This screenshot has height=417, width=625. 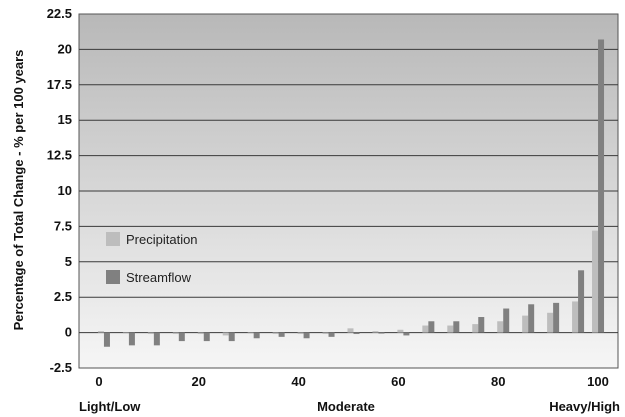 What do you see at coordinates (61, 367) in the screenshot?
I see `y-tick-label: -2.5` at bounding box center [61, 367].